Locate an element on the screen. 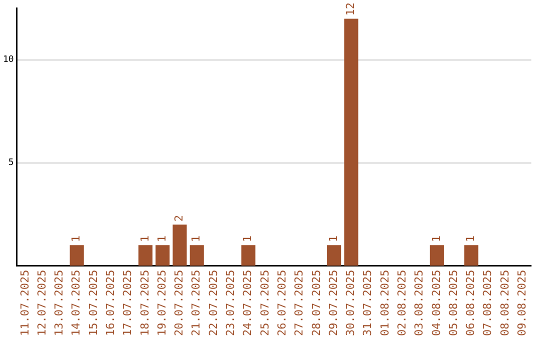 The width and height of the screenshot is (540, 340). x-tick-label: 31.07.2025 is located at coordinates (367, 303).